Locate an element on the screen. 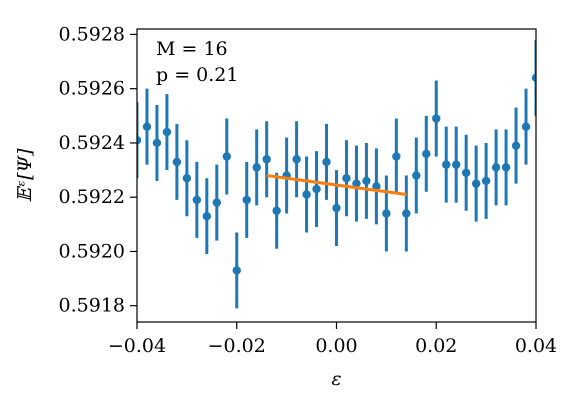 The image size is (581, 415). x-tick-label: 0.04 is located at coordinates (536, 346).